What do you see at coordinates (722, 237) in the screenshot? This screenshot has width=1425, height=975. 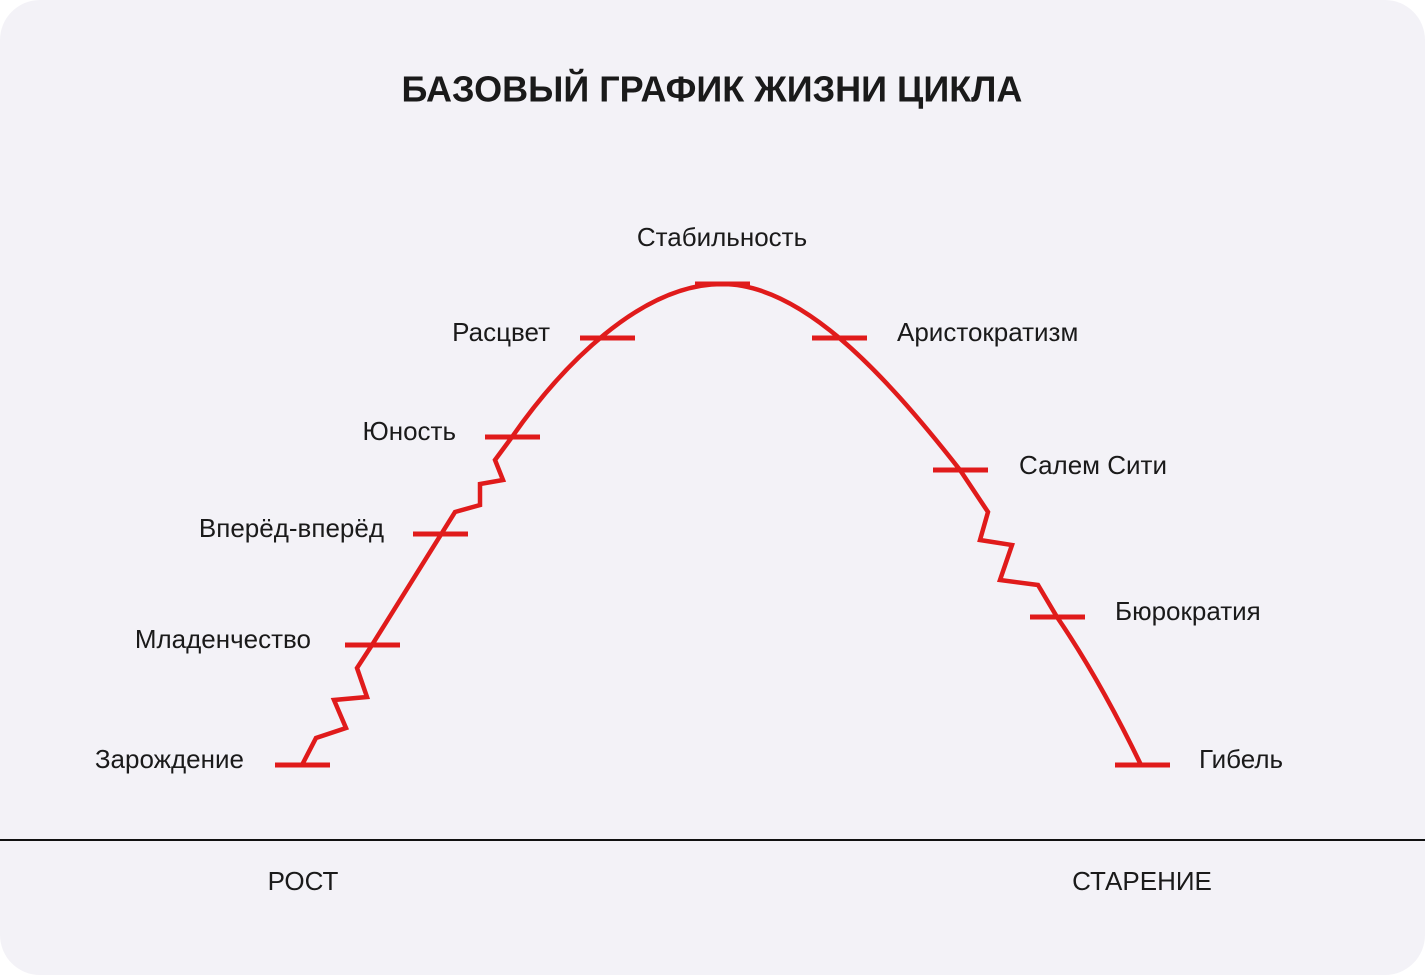 I see `stage-label: Стабильность` at bounding box center [722, 237].